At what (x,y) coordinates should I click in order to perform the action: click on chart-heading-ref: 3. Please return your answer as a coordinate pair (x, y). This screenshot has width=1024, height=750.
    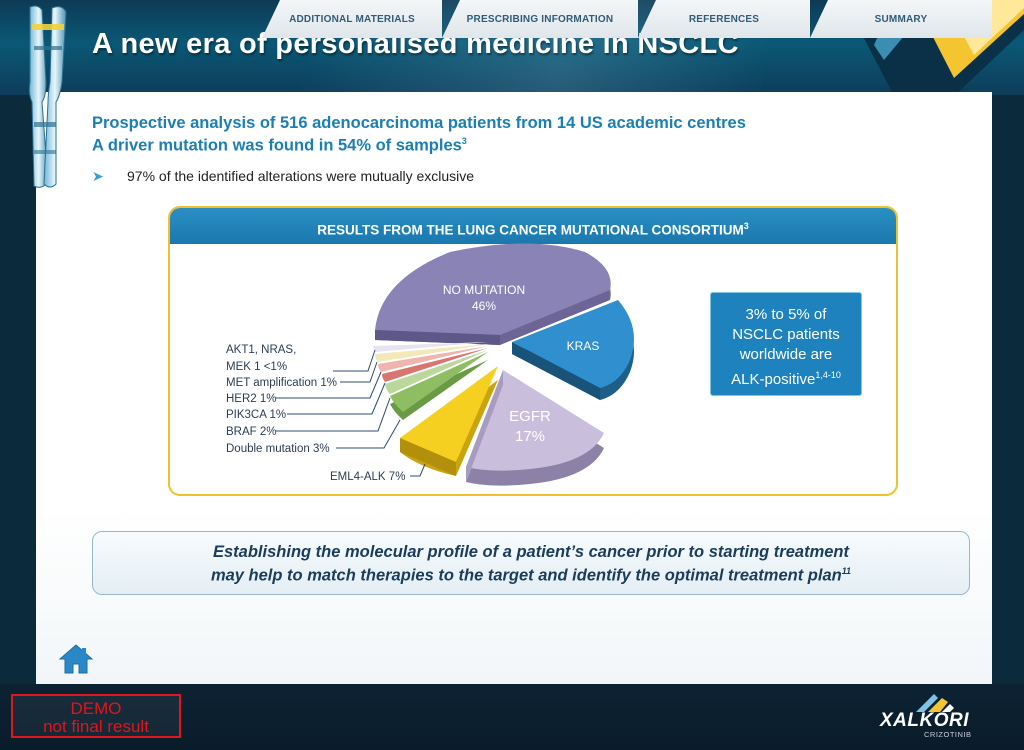
    Looking at the image, I should click on (746, 226).